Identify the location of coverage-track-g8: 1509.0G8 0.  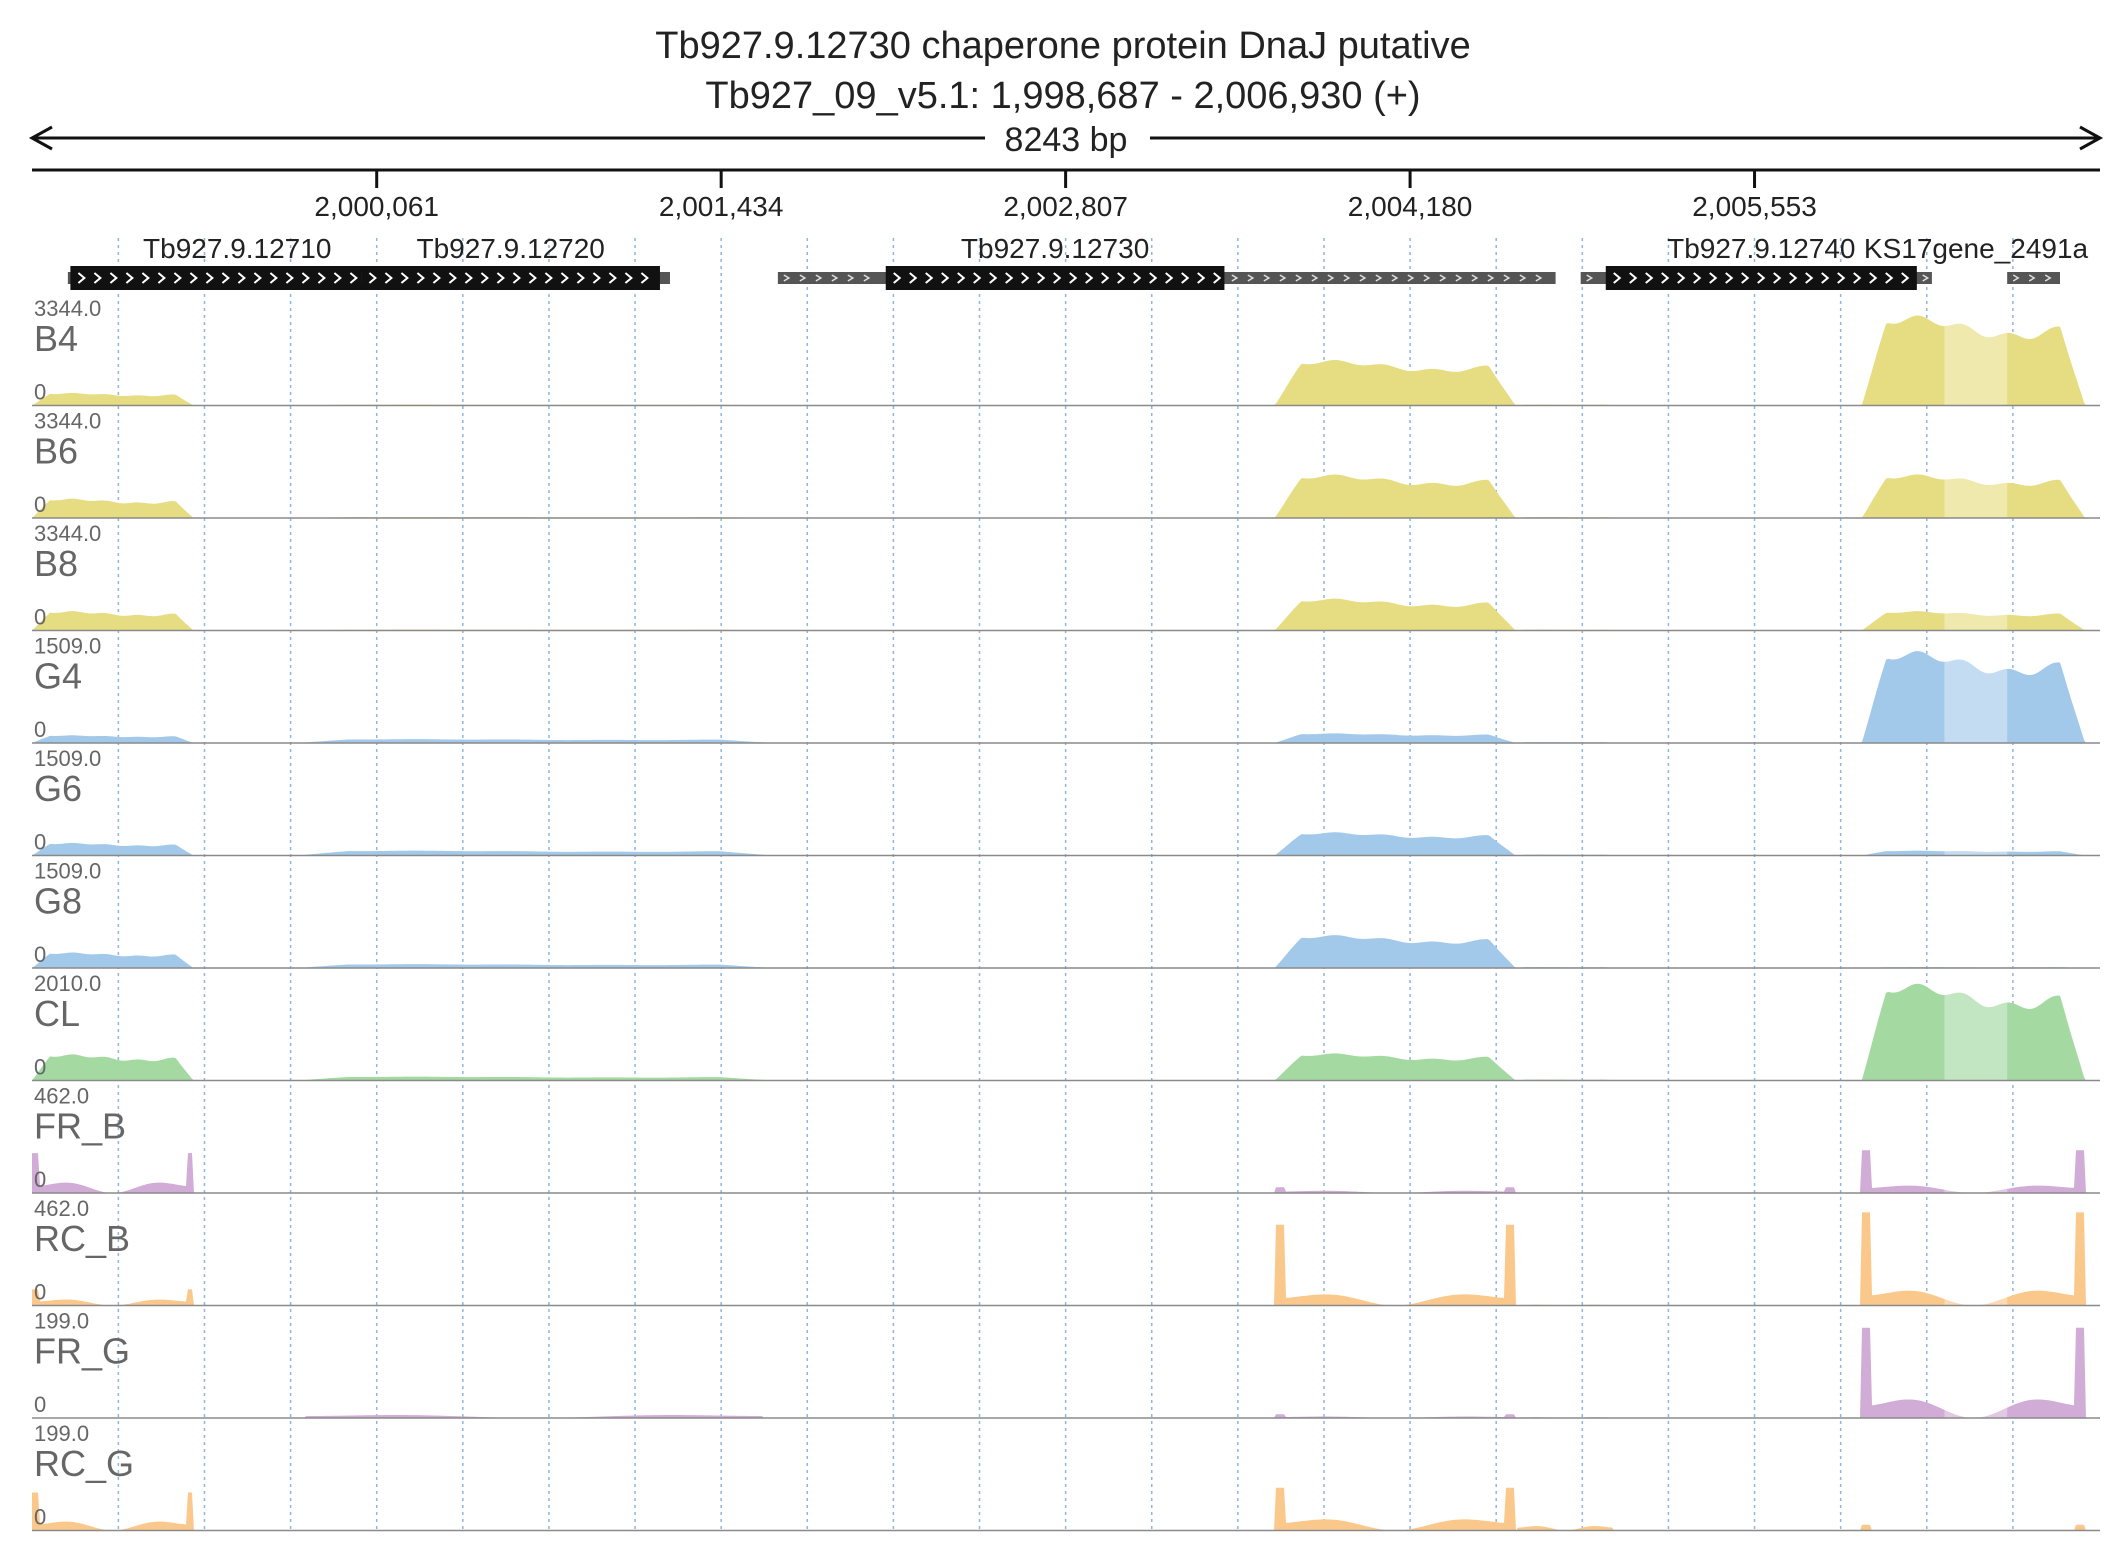
(1066, 914).